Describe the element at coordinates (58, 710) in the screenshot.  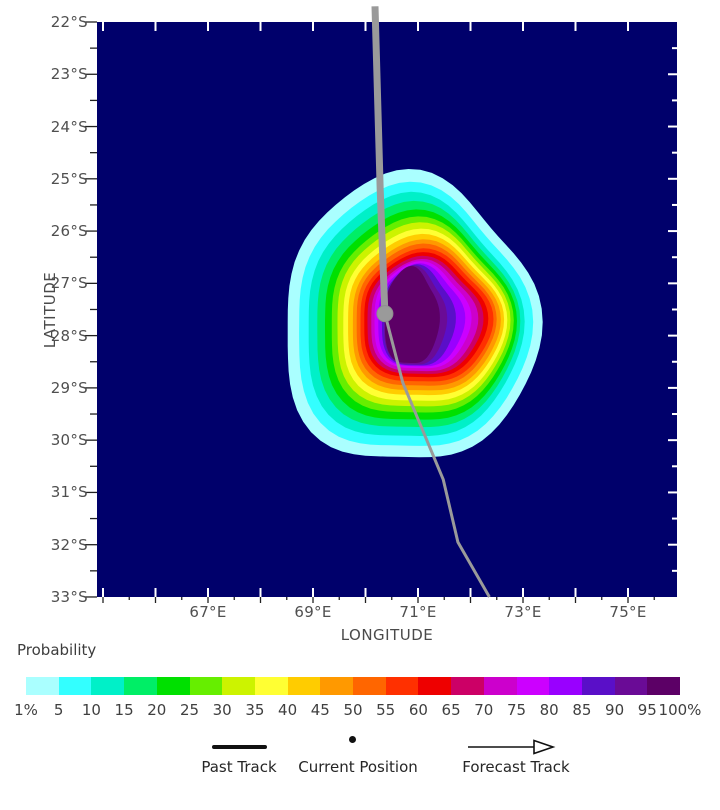
I see `colorbar-tick-label: 5` at that location.